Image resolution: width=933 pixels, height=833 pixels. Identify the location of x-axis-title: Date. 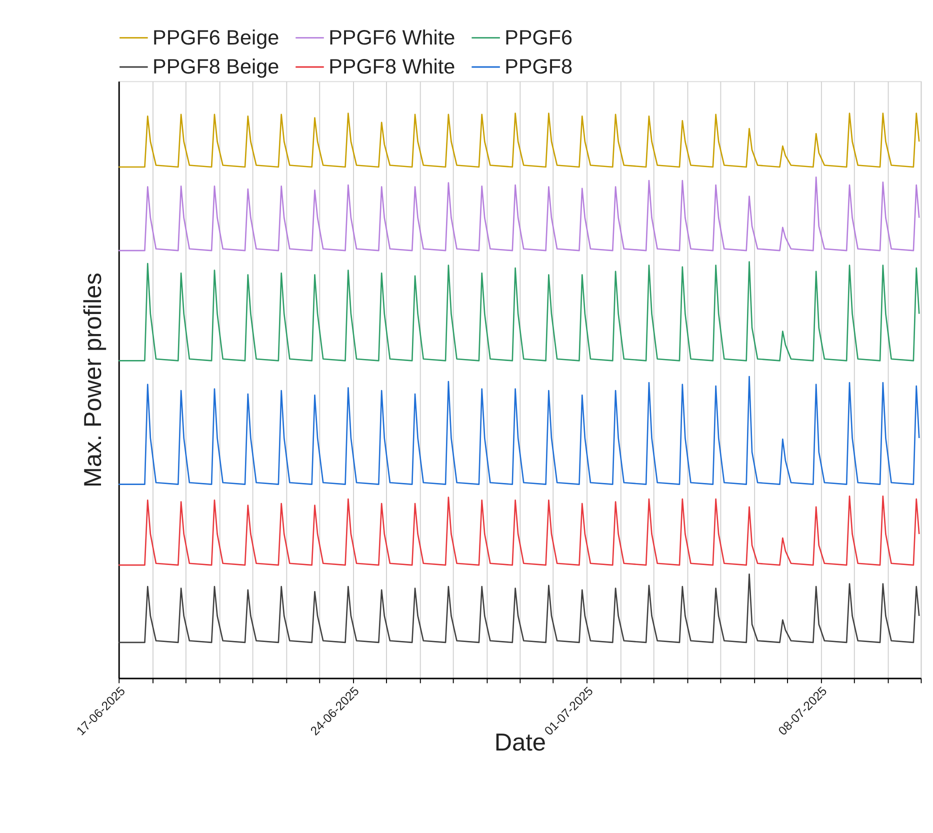
(520, 742).